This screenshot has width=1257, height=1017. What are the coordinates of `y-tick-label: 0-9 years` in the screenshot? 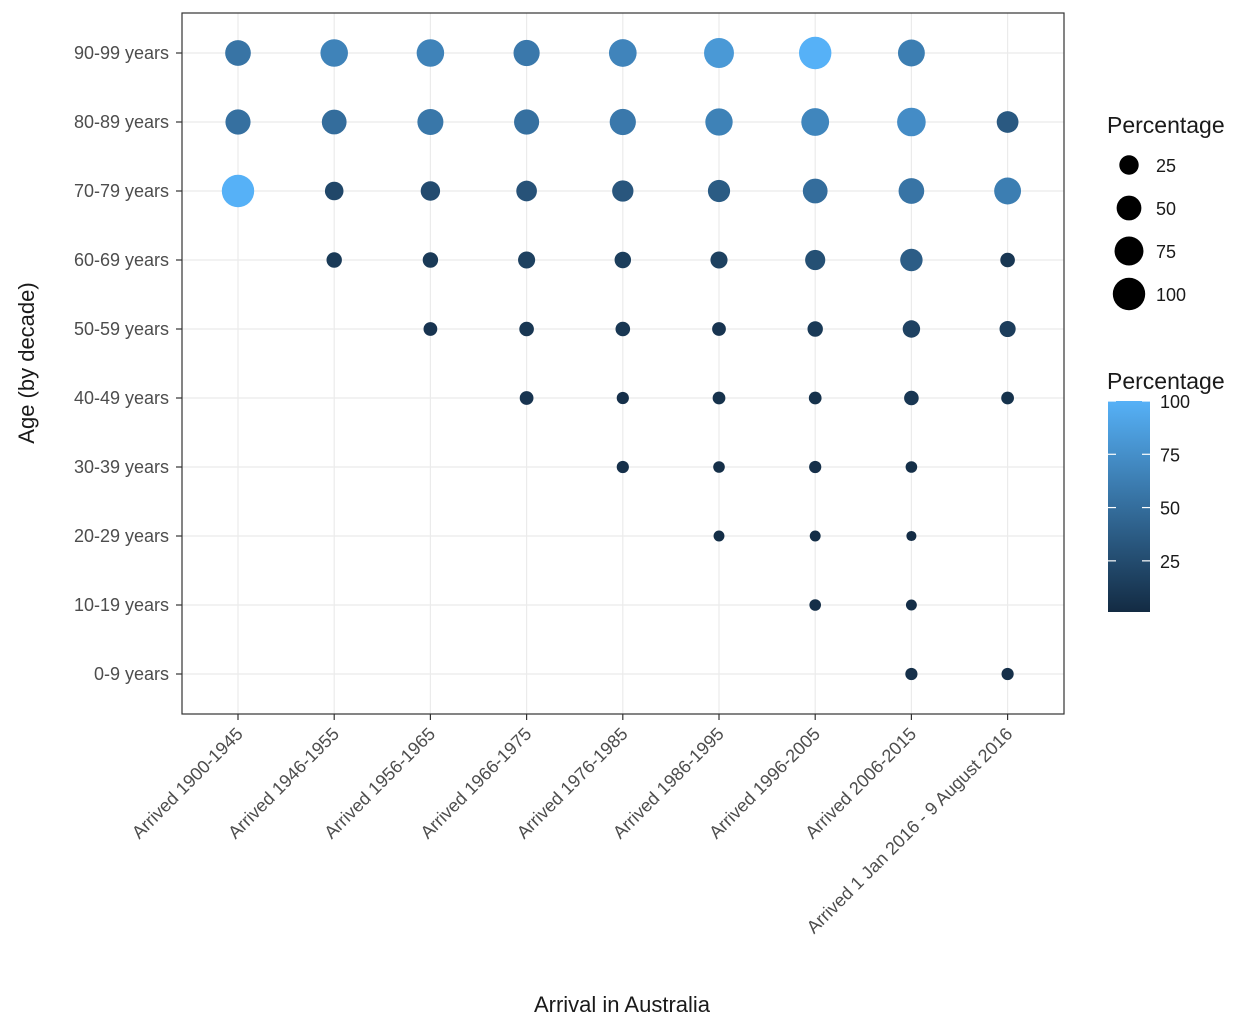 It's located at (131, 674).